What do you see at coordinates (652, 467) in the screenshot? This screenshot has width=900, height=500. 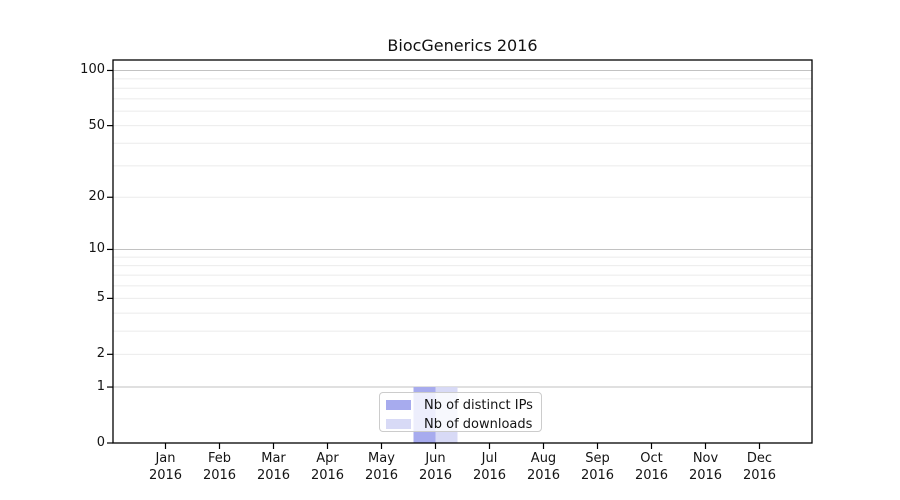 I see `x-tick-label: Oct 2016` at bounding box center [652, 467].